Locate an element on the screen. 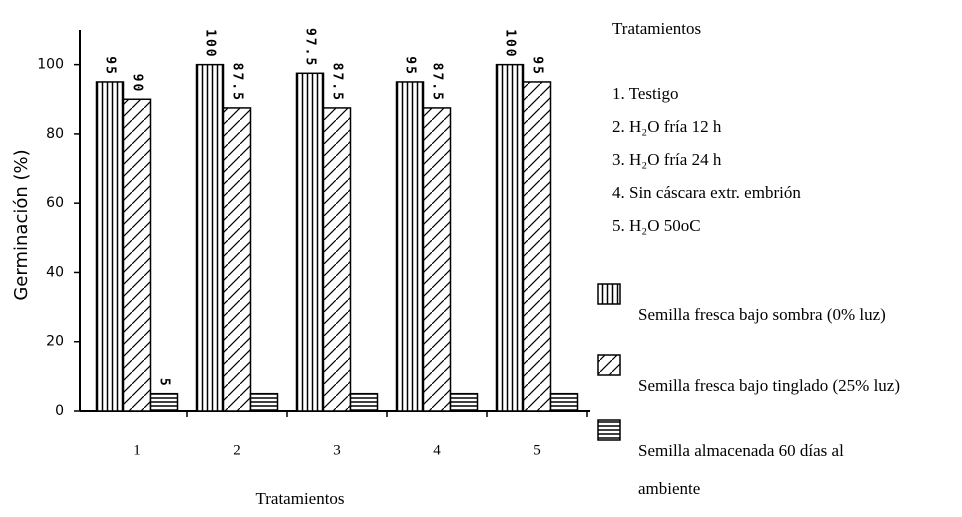 The image size is (962, 517). y-tick-label: 60 is located at coordinates (55, 203).